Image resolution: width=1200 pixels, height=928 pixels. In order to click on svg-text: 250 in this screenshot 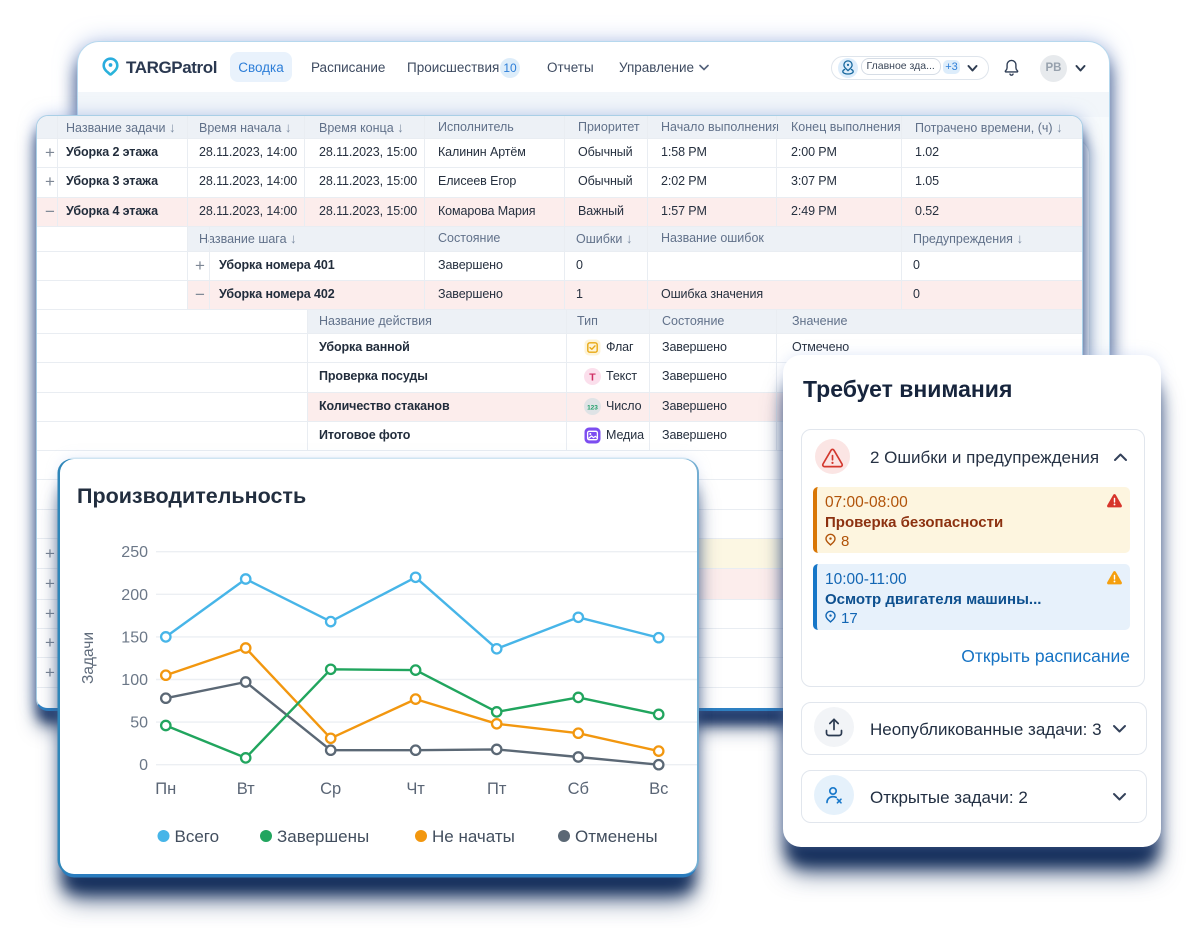, I will do `click(134, 552)`.